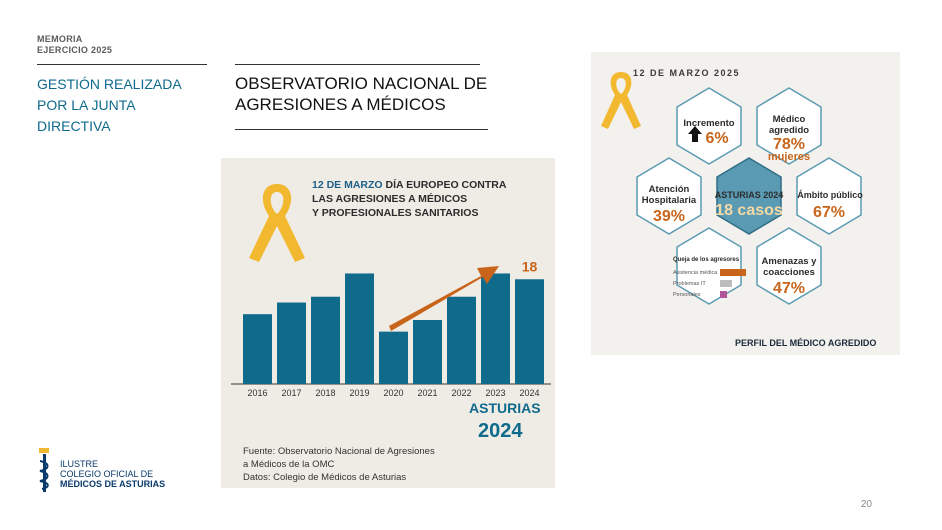  Describe the element at coordinates (706, 260) in the screenshot. I see `queja-title: Queja de los agresores` at that location.